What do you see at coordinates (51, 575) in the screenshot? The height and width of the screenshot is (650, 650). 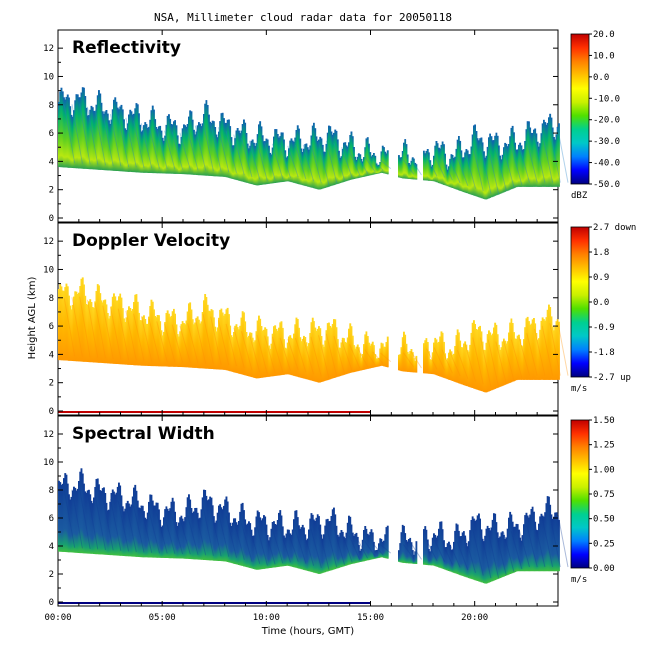 I see `y-tick-label: 2` at bounding box center [51, 575].